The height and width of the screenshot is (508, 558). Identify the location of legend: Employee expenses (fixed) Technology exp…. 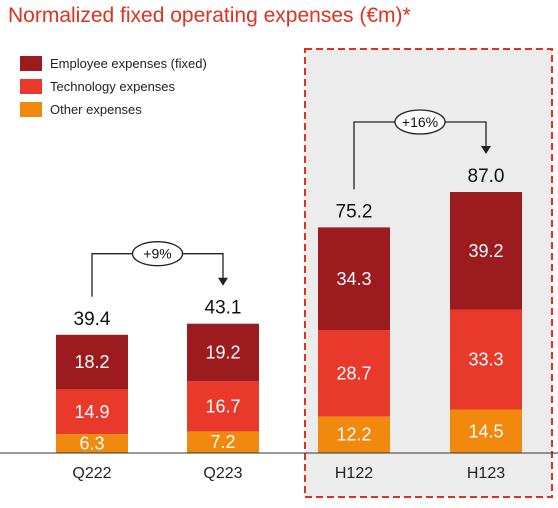
(113, 86).